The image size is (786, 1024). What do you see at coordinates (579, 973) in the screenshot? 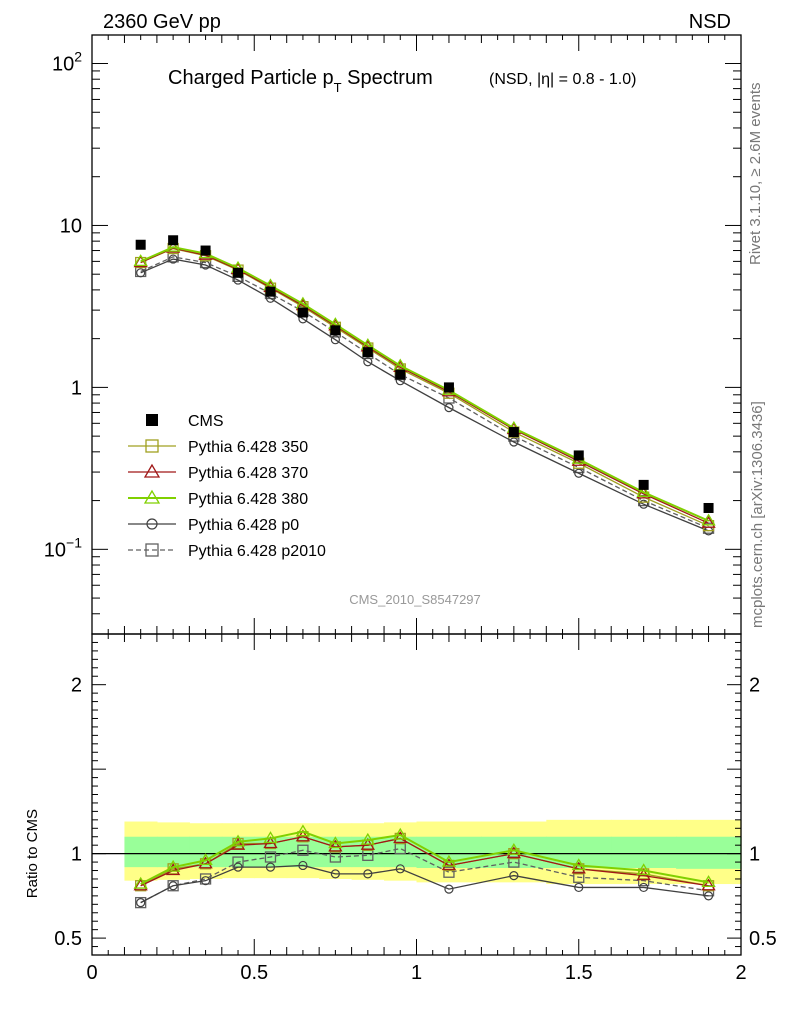
I see `x-tick-label: 1.5` at bounding box center [579, 973].